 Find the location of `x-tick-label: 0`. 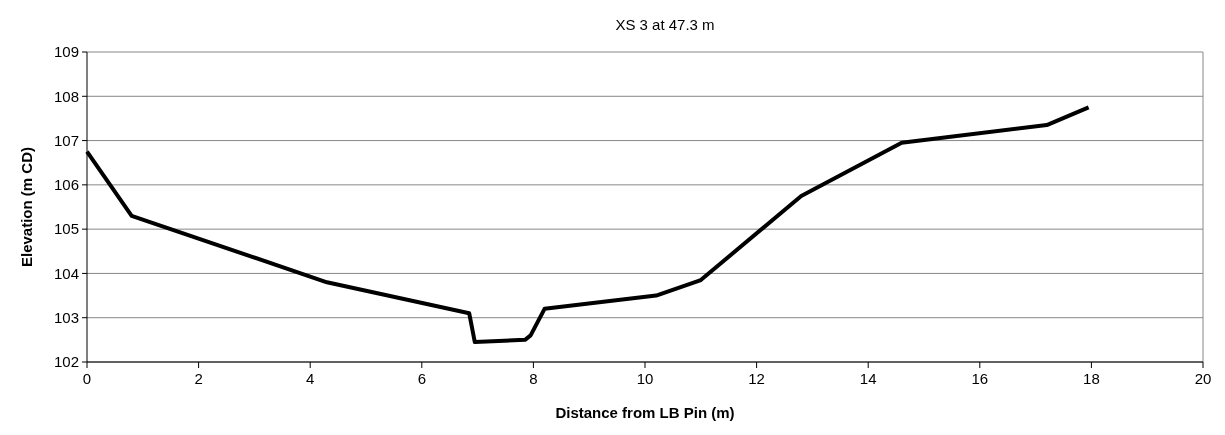

x-tick-label: 0 is located at coordinates (87, 378).